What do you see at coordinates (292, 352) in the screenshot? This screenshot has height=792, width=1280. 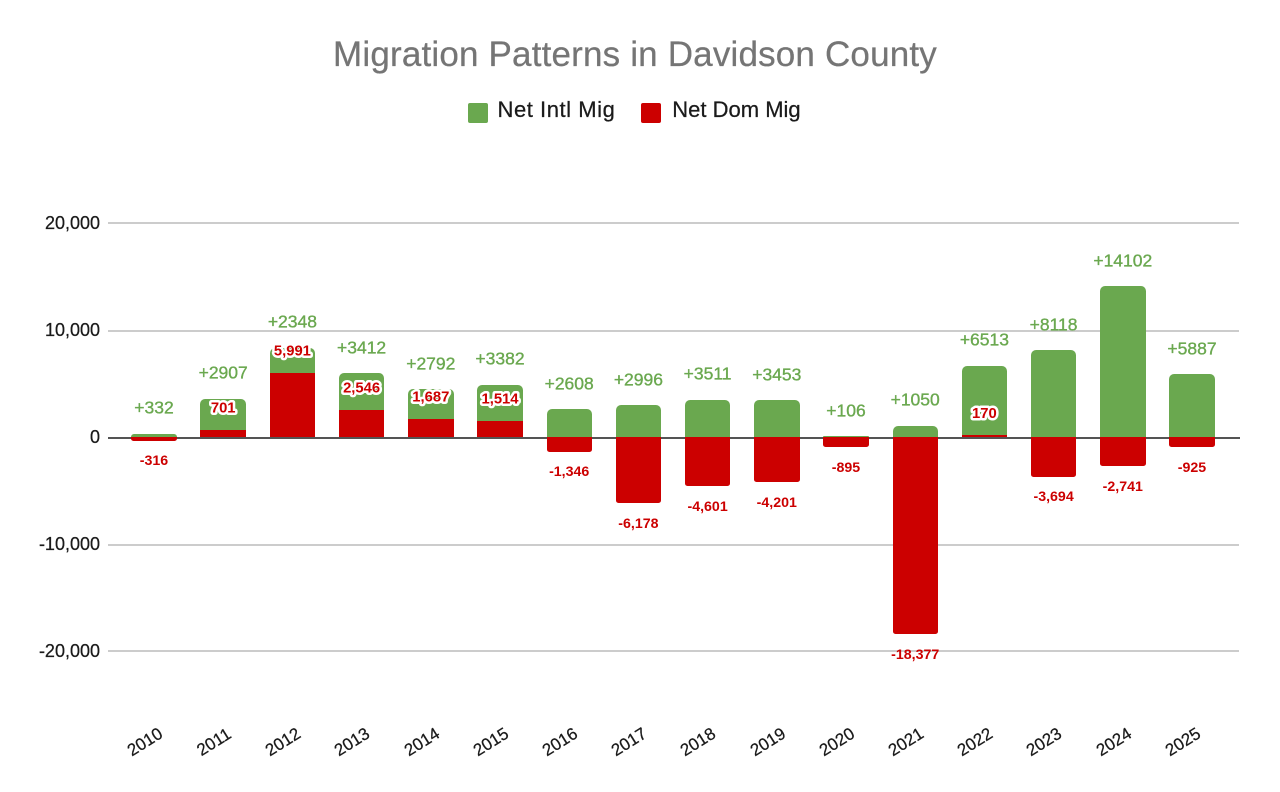 I see `svg-text: 5,991` at bounding box center [292, 352].